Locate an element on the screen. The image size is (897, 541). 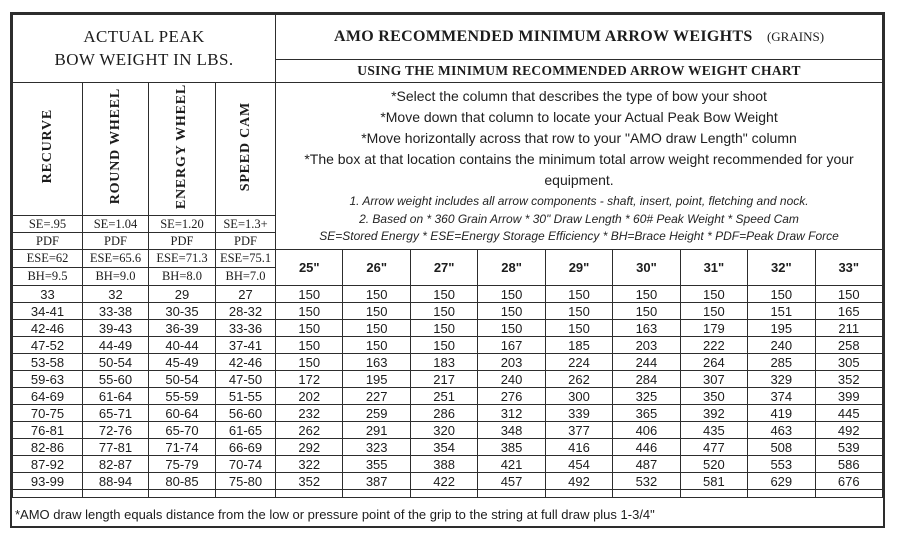
arrow-weight-cell: 258 is located at coordinates (849, 345).